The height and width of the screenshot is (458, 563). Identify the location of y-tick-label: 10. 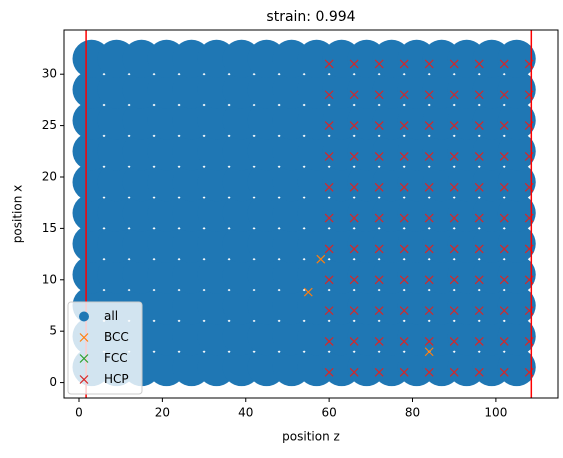
(49, 279).